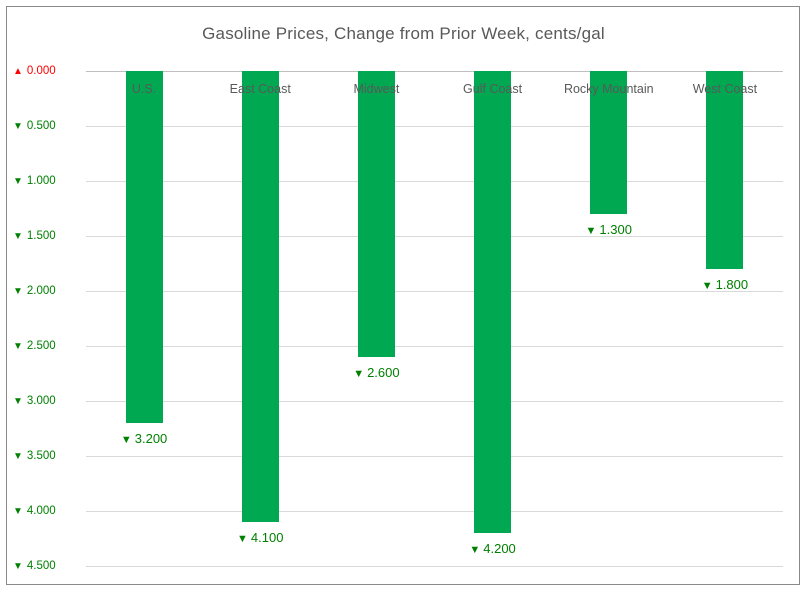  I want to click on tick-value: 0.000, so click(41, 71).